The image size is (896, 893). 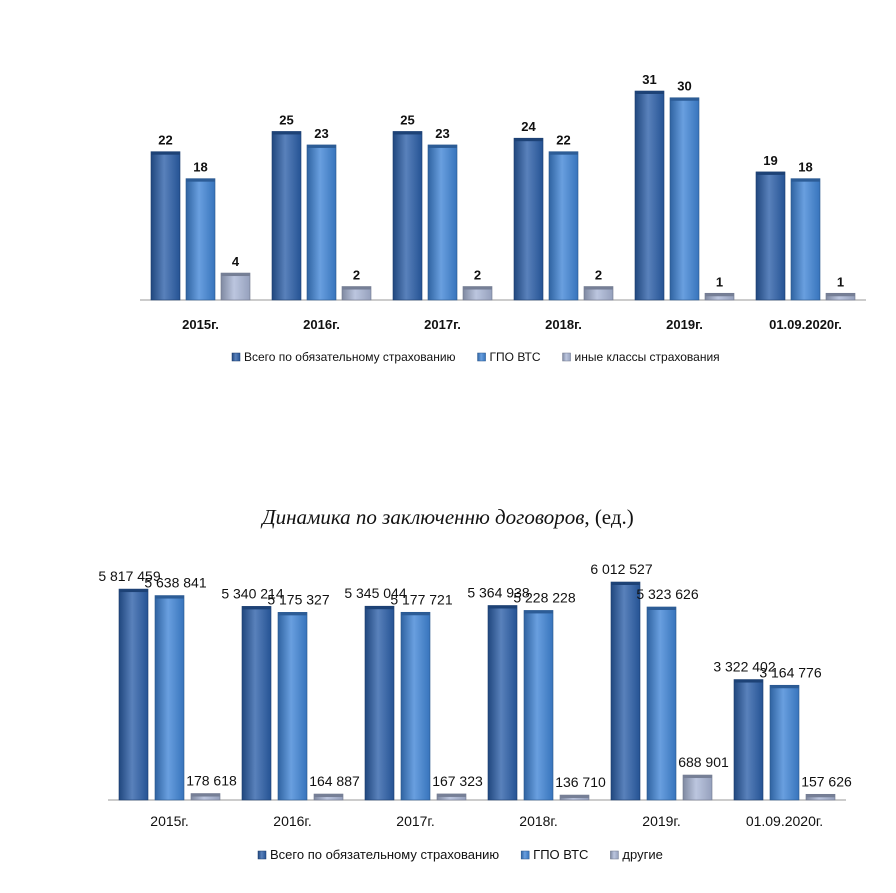 I want to click on data-label: 3 322 402, so click(x=744, y=667).